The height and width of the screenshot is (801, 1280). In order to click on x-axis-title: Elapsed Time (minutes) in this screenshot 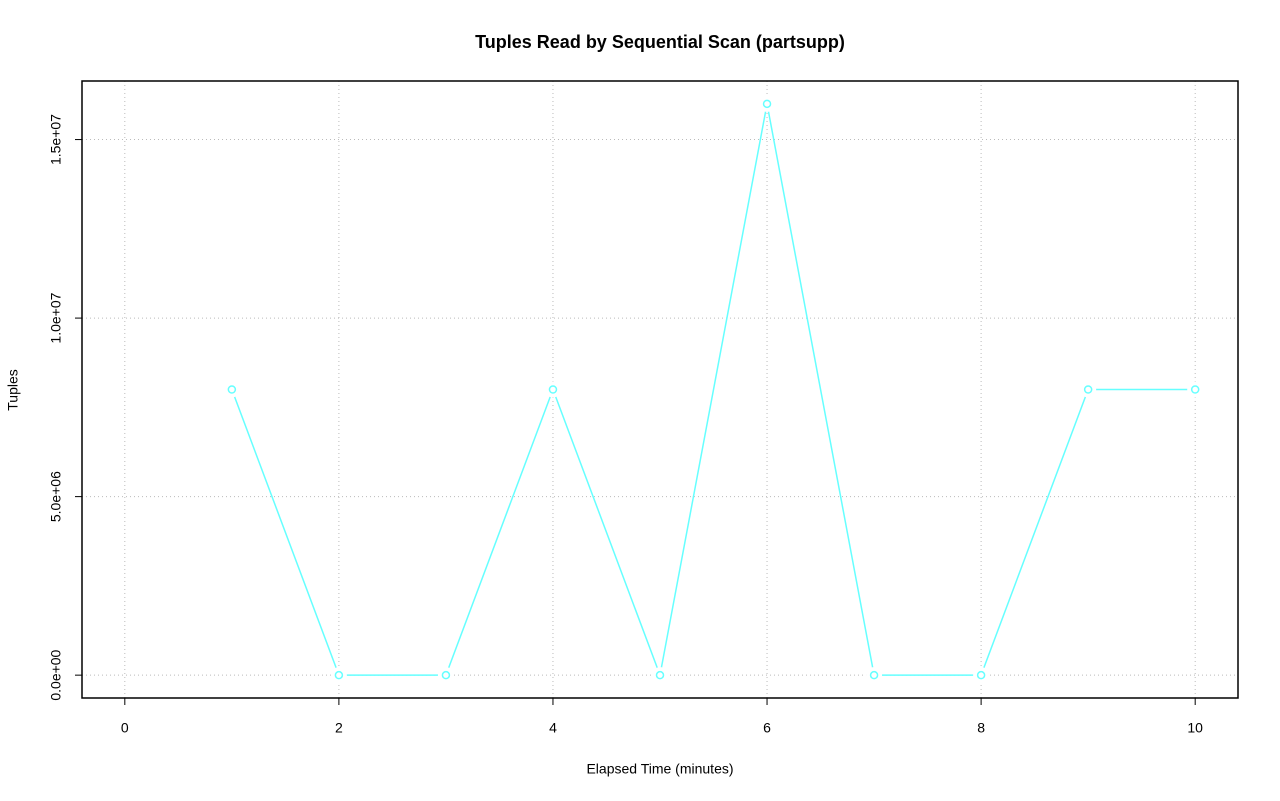, I will do `click(659, 769)`.